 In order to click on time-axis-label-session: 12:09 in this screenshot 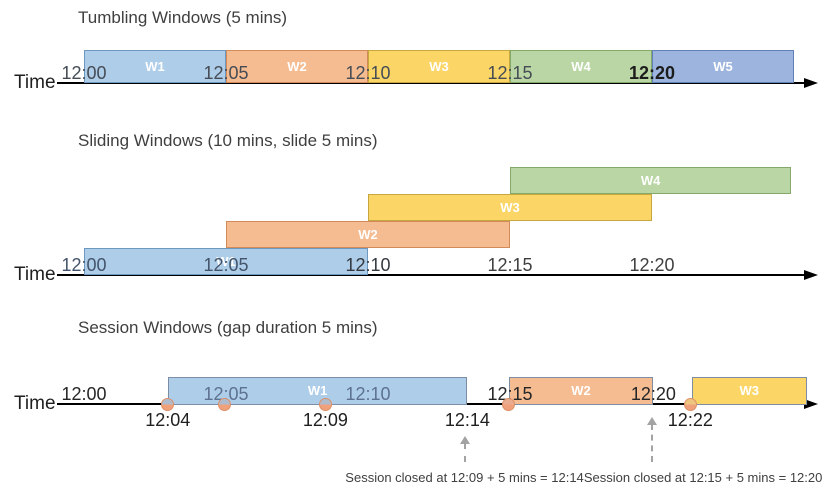, I will do `click(325, 420)`.